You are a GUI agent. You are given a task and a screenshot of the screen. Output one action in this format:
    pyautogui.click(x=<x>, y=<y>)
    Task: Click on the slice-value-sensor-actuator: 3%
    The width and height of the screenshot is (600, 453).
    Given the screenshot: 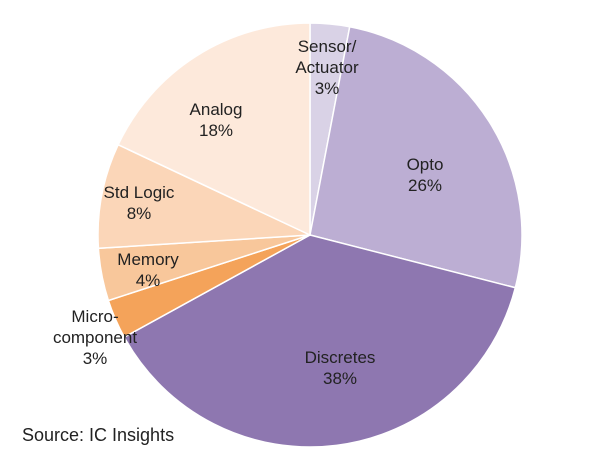 What is the action you would take?
    pyautogui.click(x=327, y=88)
    